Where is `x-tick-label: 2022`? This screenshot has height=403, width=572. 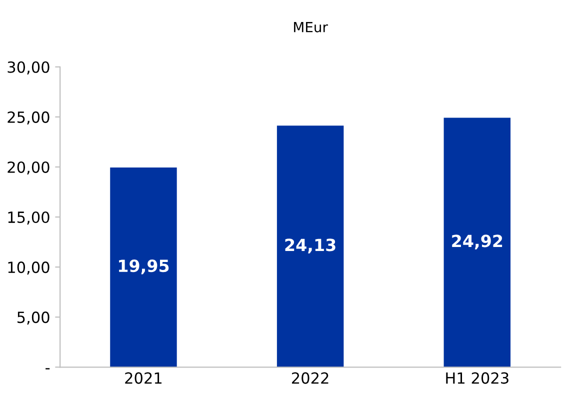 x-tick-label: 2022 is located at coordinates (310, 378).